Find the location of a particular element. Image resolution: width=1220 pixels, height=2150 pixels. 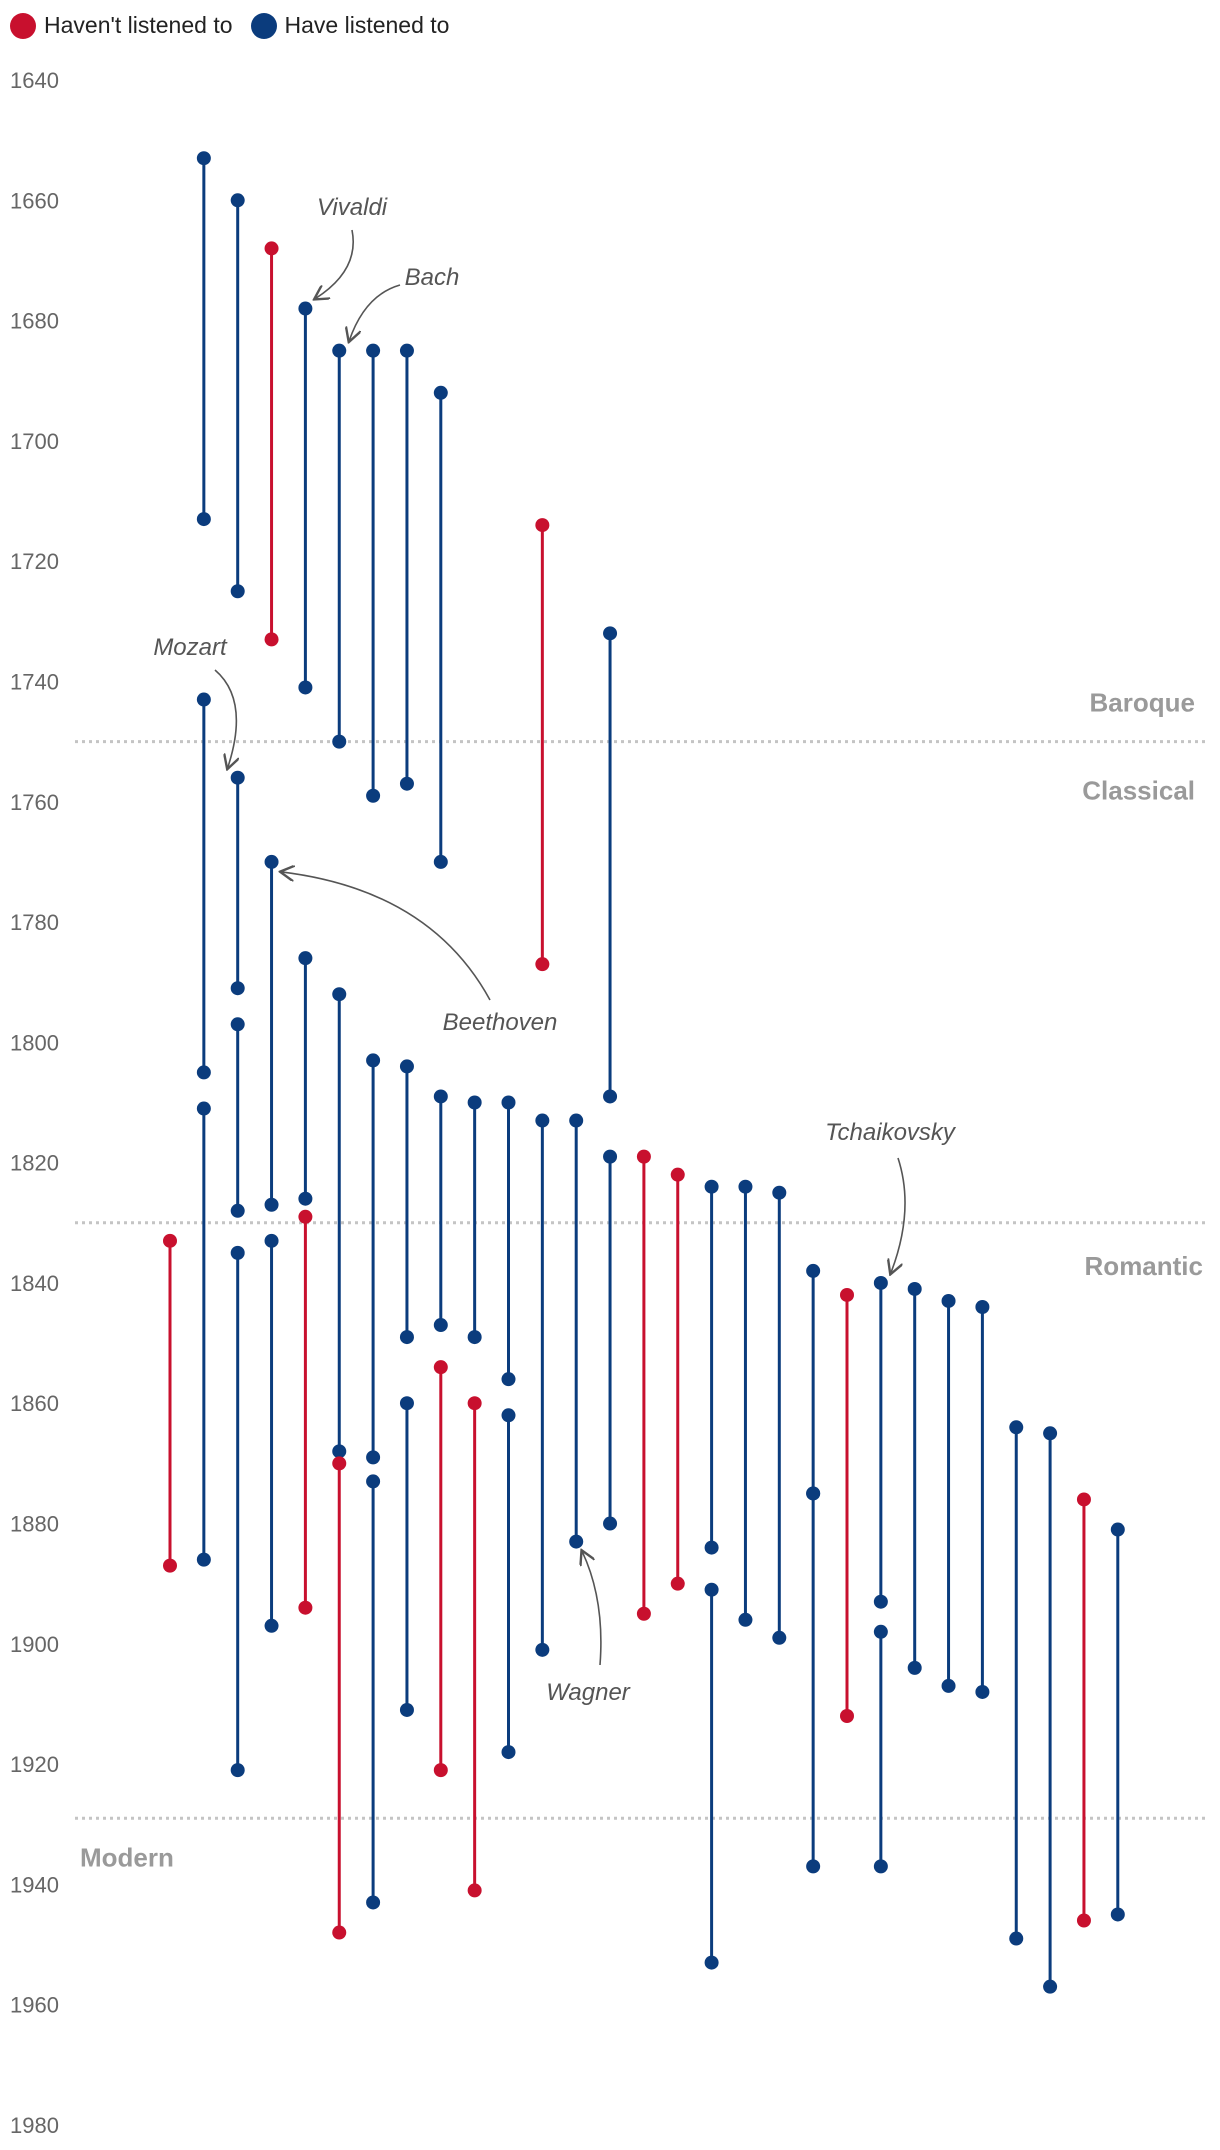

y-tick-label: 1640 is located at coordinates (34, 80).